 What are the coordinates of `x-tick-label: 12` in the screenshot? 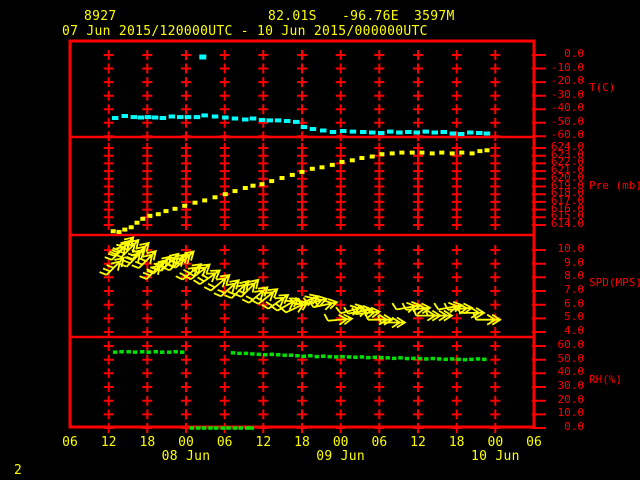 It's located at (418, 442).